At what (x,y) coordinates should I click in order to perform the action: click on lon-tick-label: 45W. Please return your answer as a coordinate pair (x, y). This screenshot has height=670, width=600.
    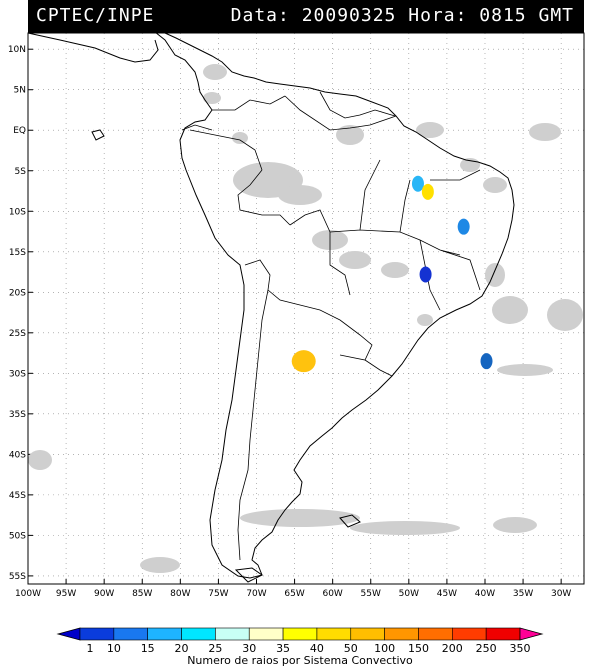
    Looking at the image, I should click on (447, 594).